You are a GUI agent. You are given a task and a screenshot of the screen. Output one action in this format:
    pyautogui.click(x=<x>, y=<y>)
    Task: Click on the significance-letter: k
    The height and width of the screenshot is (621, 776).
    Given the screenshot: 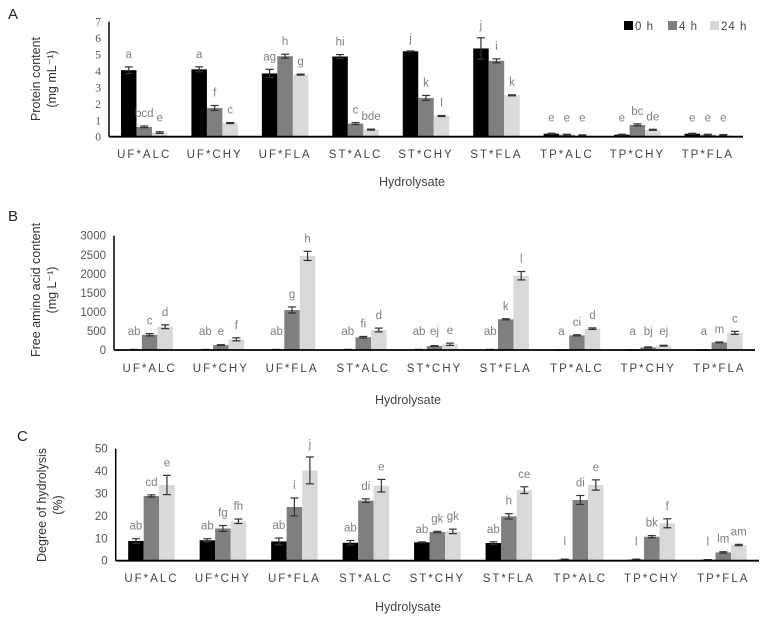 What is the action you would take?
    pyautogui.click(x=426, y=83)
    